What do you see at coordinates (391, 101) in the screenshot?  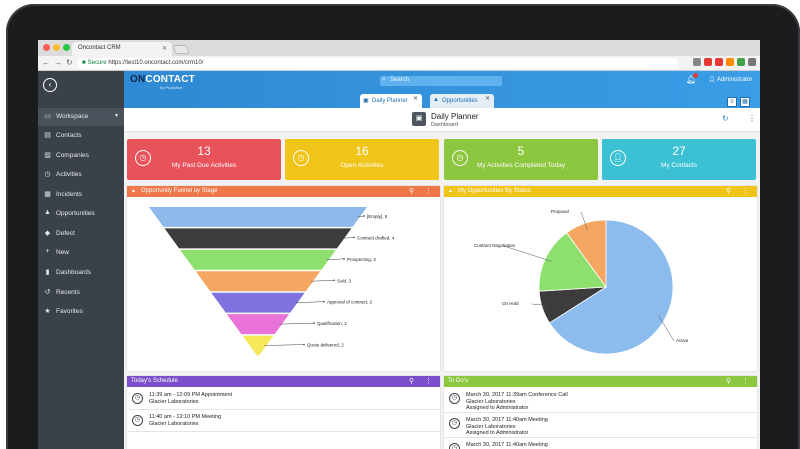 I see `tab-daily-planner: ▣ Daily Planner ✕` at bounding box center [391, 101].